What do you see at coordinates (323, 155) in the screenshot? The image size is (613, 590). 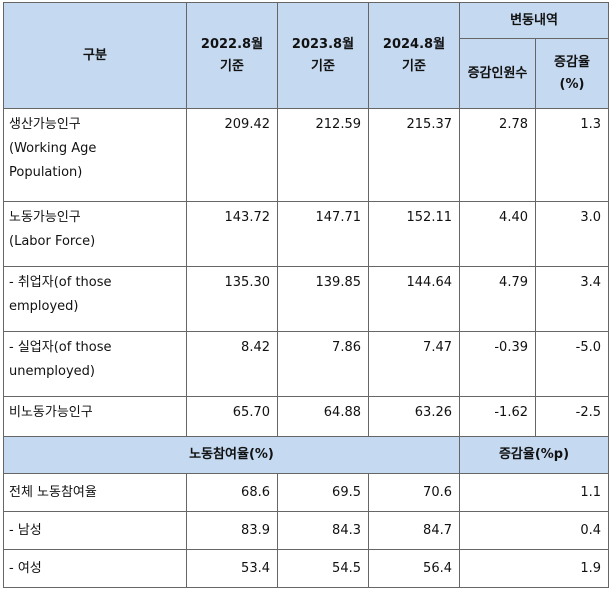 I see `cell-2023: 212.59` at bounding box center [323, 155].